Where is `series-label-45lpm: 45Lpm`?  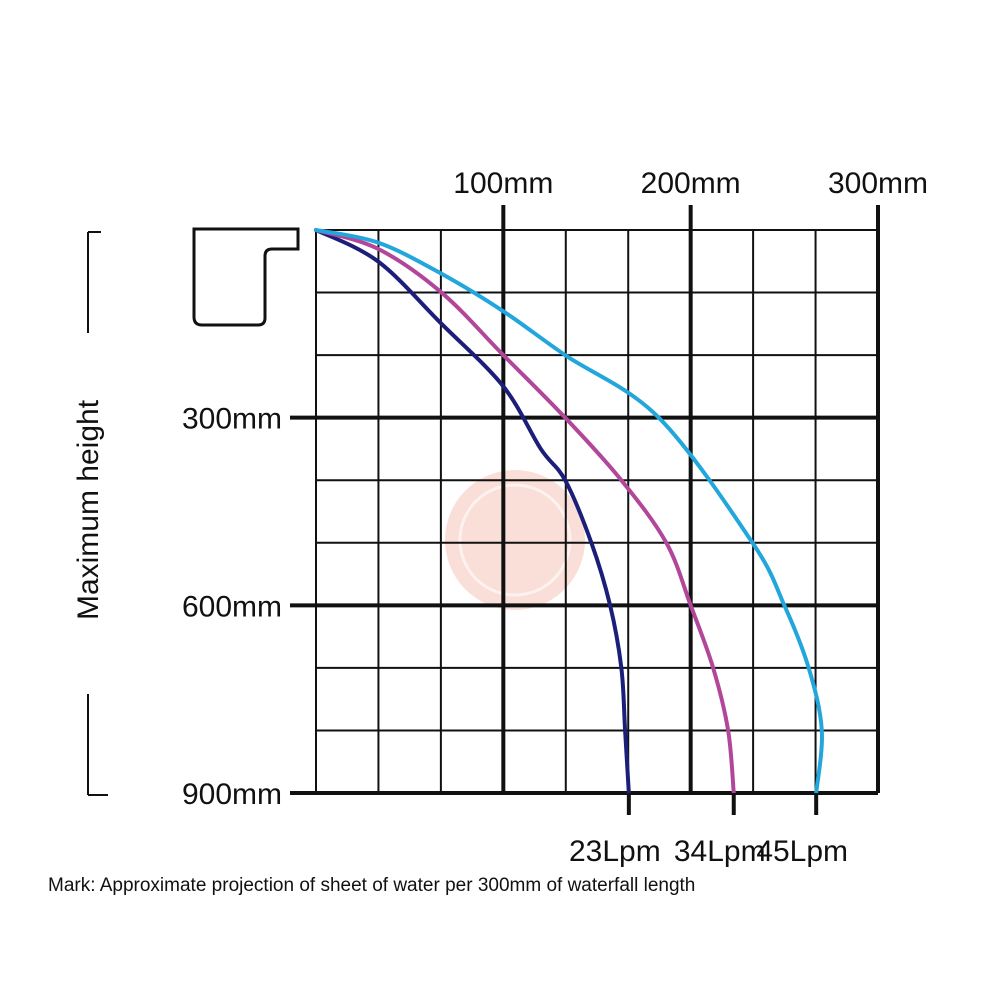
series-label-45lpm: 45Lpm is located at coordinates (802, 851).